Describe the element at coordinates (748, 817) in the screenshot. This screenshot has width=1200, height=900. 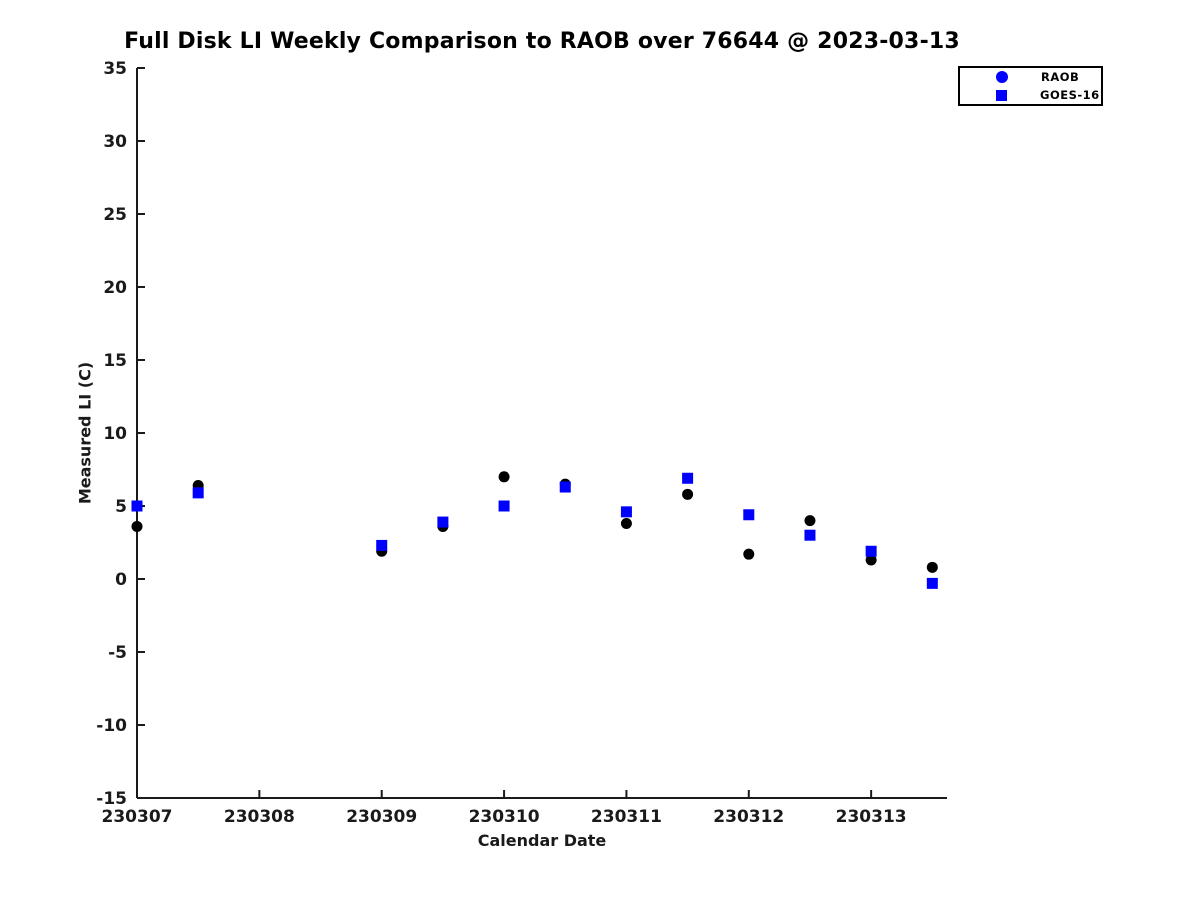
I see `svg-text: 230312` at that location.